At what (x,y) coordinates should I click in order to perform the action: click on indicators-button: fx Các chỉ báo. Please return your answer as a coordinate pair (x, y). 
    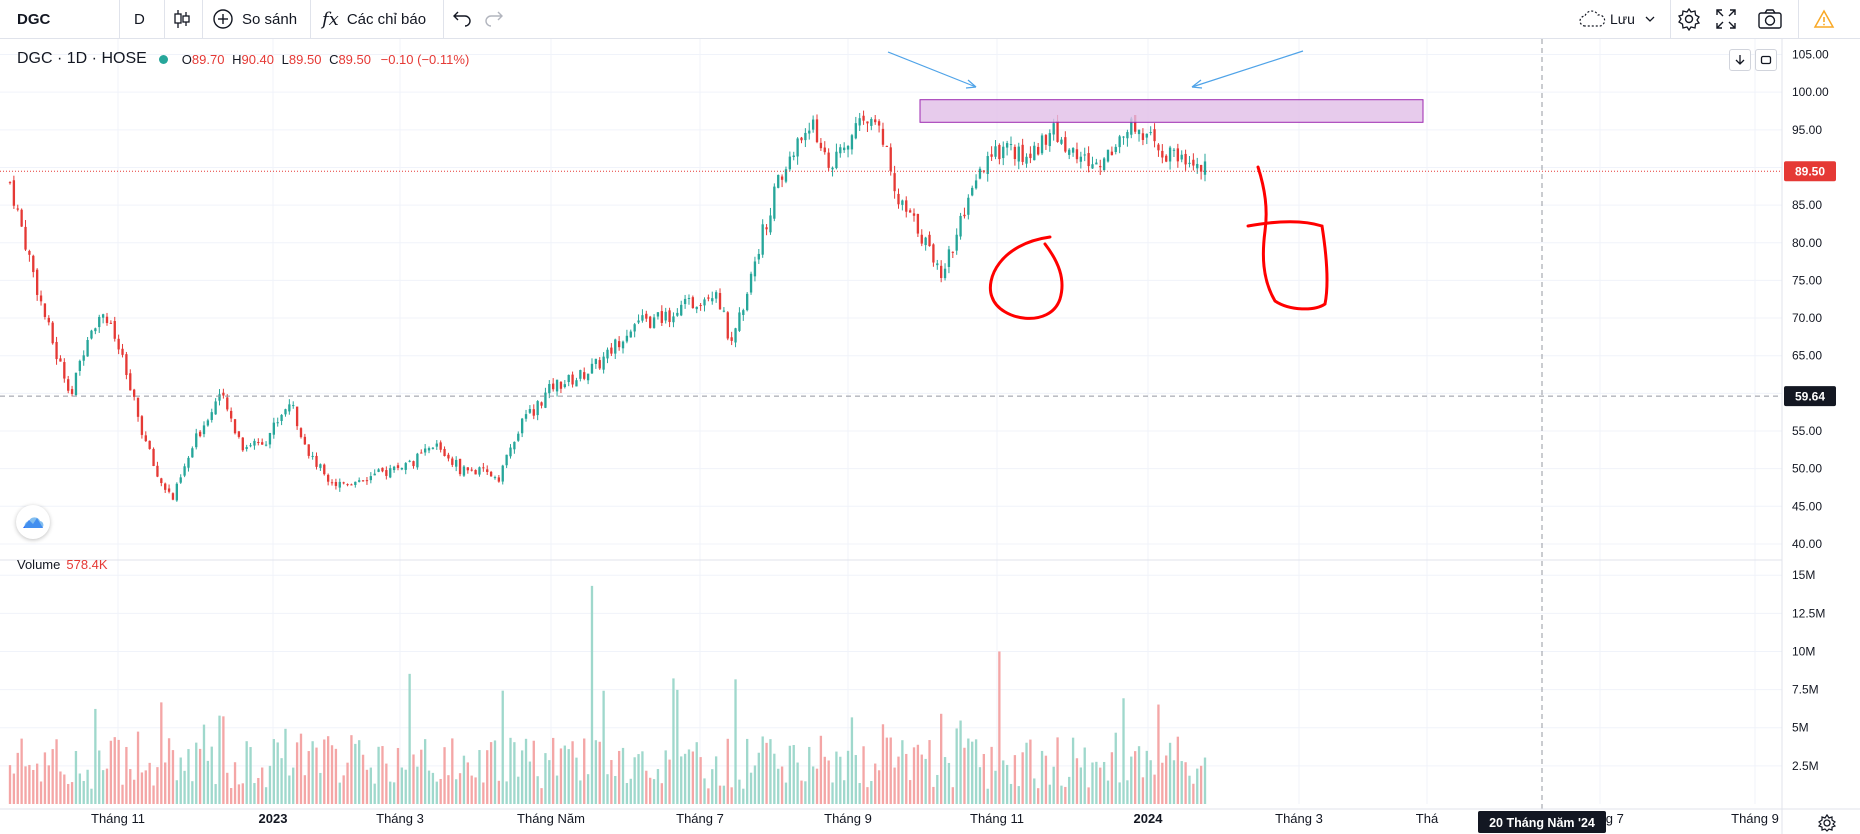
    Looking at the image, I should click on (374, 19).